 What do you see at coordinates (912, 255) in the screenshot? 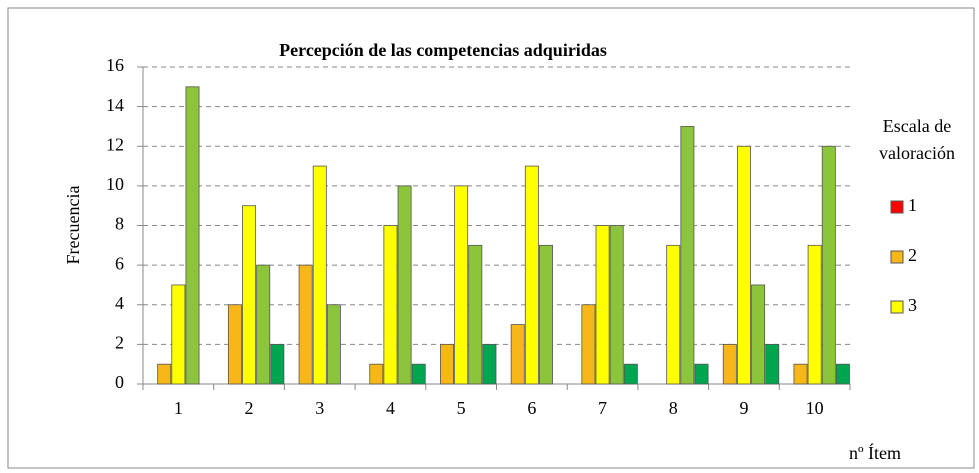
I see `legend-label: 2` at bounding box center [912, 255].